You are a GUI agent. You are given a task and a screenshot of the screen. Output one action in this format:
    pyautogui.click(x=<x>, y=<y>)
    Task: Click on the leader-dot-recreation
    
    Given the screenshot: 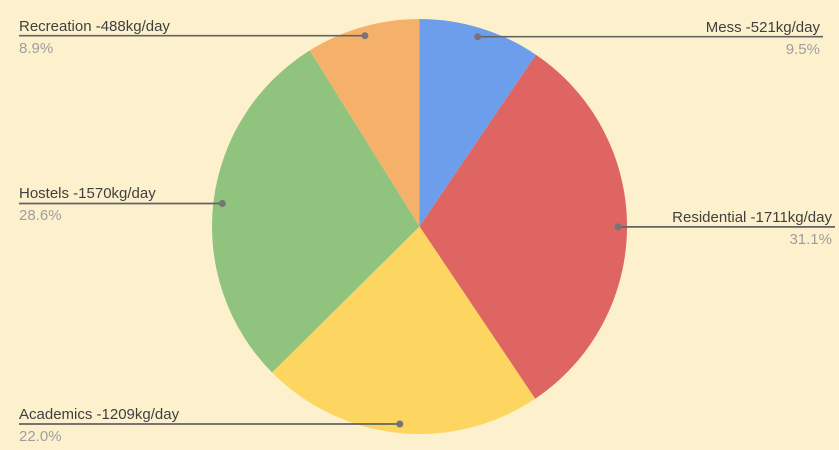 What is the action you would take?
    pyautogui.click(x=365, y=36)
    